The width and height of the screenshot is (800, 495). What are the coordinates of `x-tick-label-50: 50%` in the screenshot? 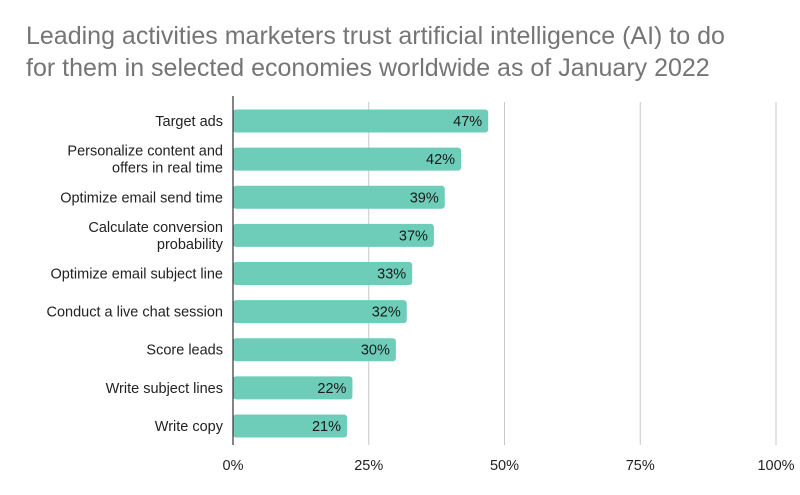 It's located at (504, 466).